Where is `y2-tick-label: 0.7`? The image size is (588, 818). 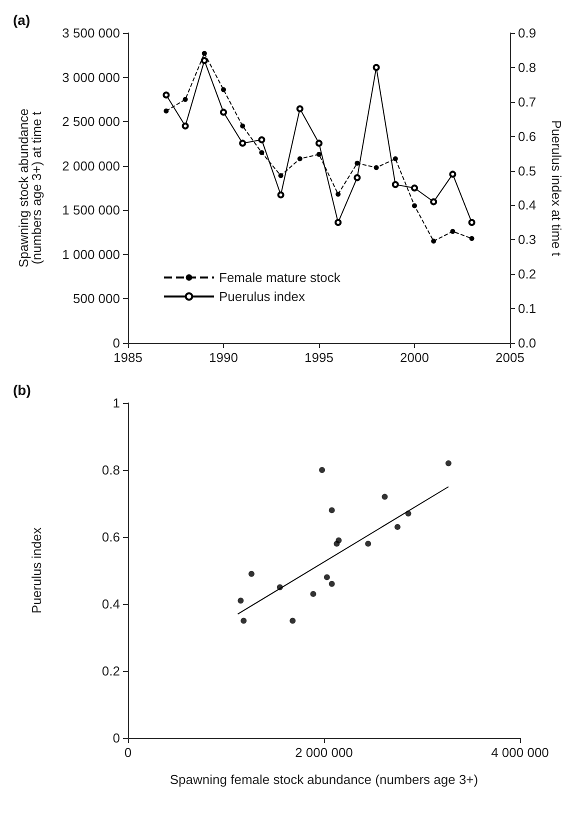
y2-tick-label: 0.7 is located at coordinates (527, 102).